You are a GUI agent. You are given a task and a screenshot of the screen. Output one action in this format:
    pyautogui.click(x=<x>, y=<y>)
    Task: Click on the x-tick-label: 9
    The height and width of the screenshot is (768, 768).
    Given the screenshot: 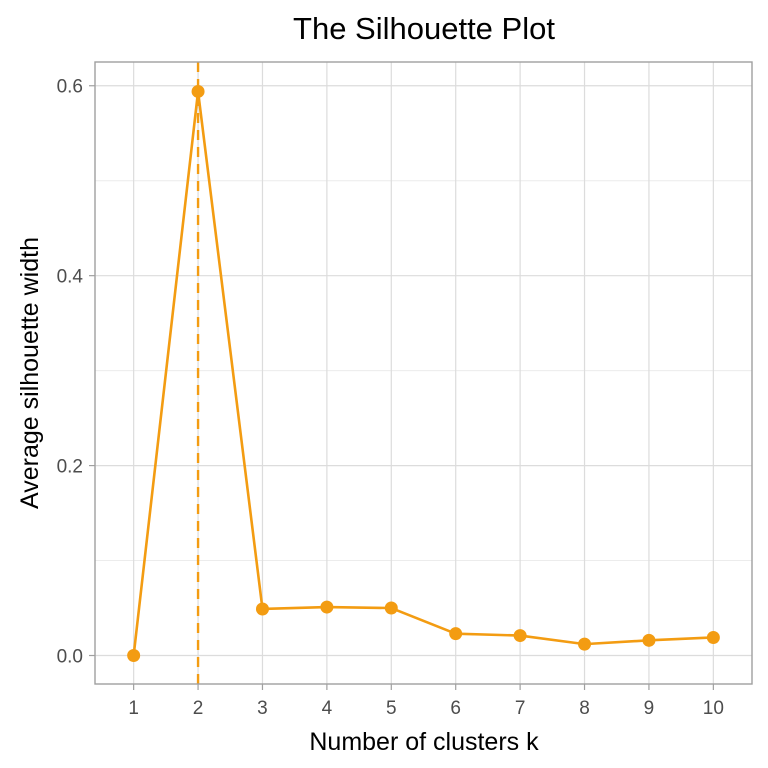 What is the action you would take?
    pyautogui.click(x=649, y=708)
    